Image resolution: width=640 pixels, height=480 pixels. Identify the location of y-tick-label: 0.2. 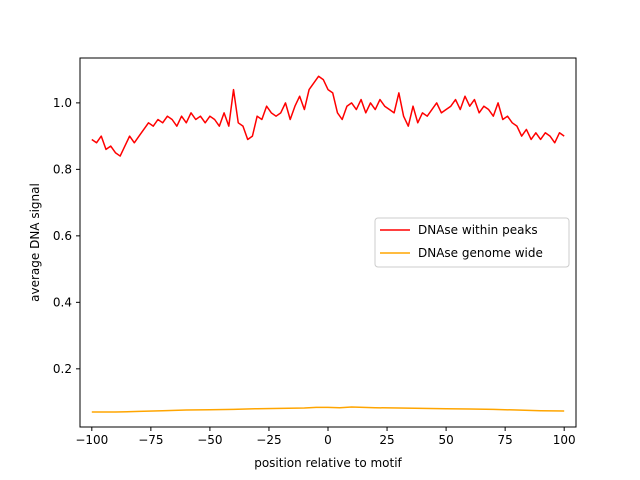
(62, 369).